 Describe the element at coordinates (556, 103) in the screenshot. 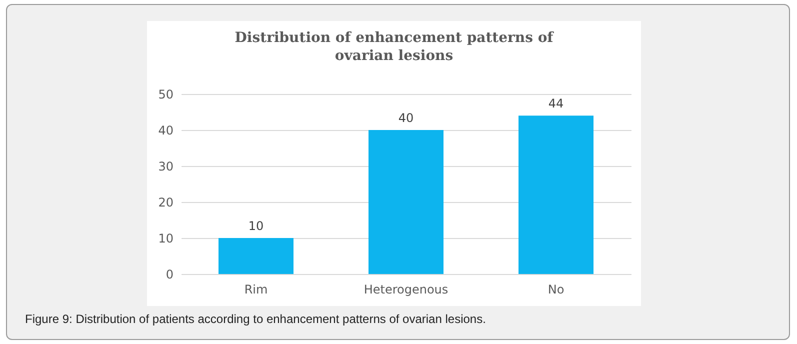

I see `data-label: 44` at that location.